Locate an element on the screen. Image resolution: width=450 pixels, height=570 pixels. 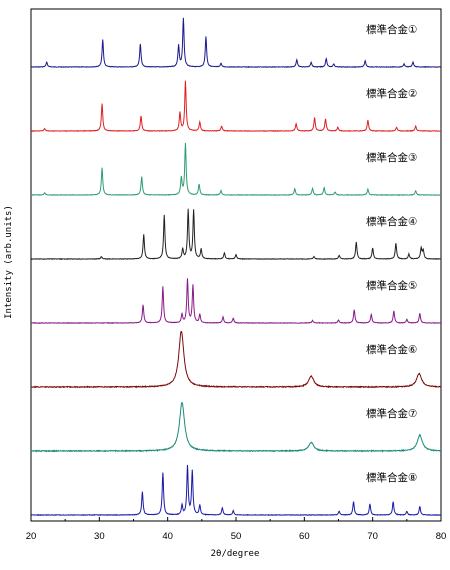
x-tick-label: 30 is located at coordinates (99, 536).